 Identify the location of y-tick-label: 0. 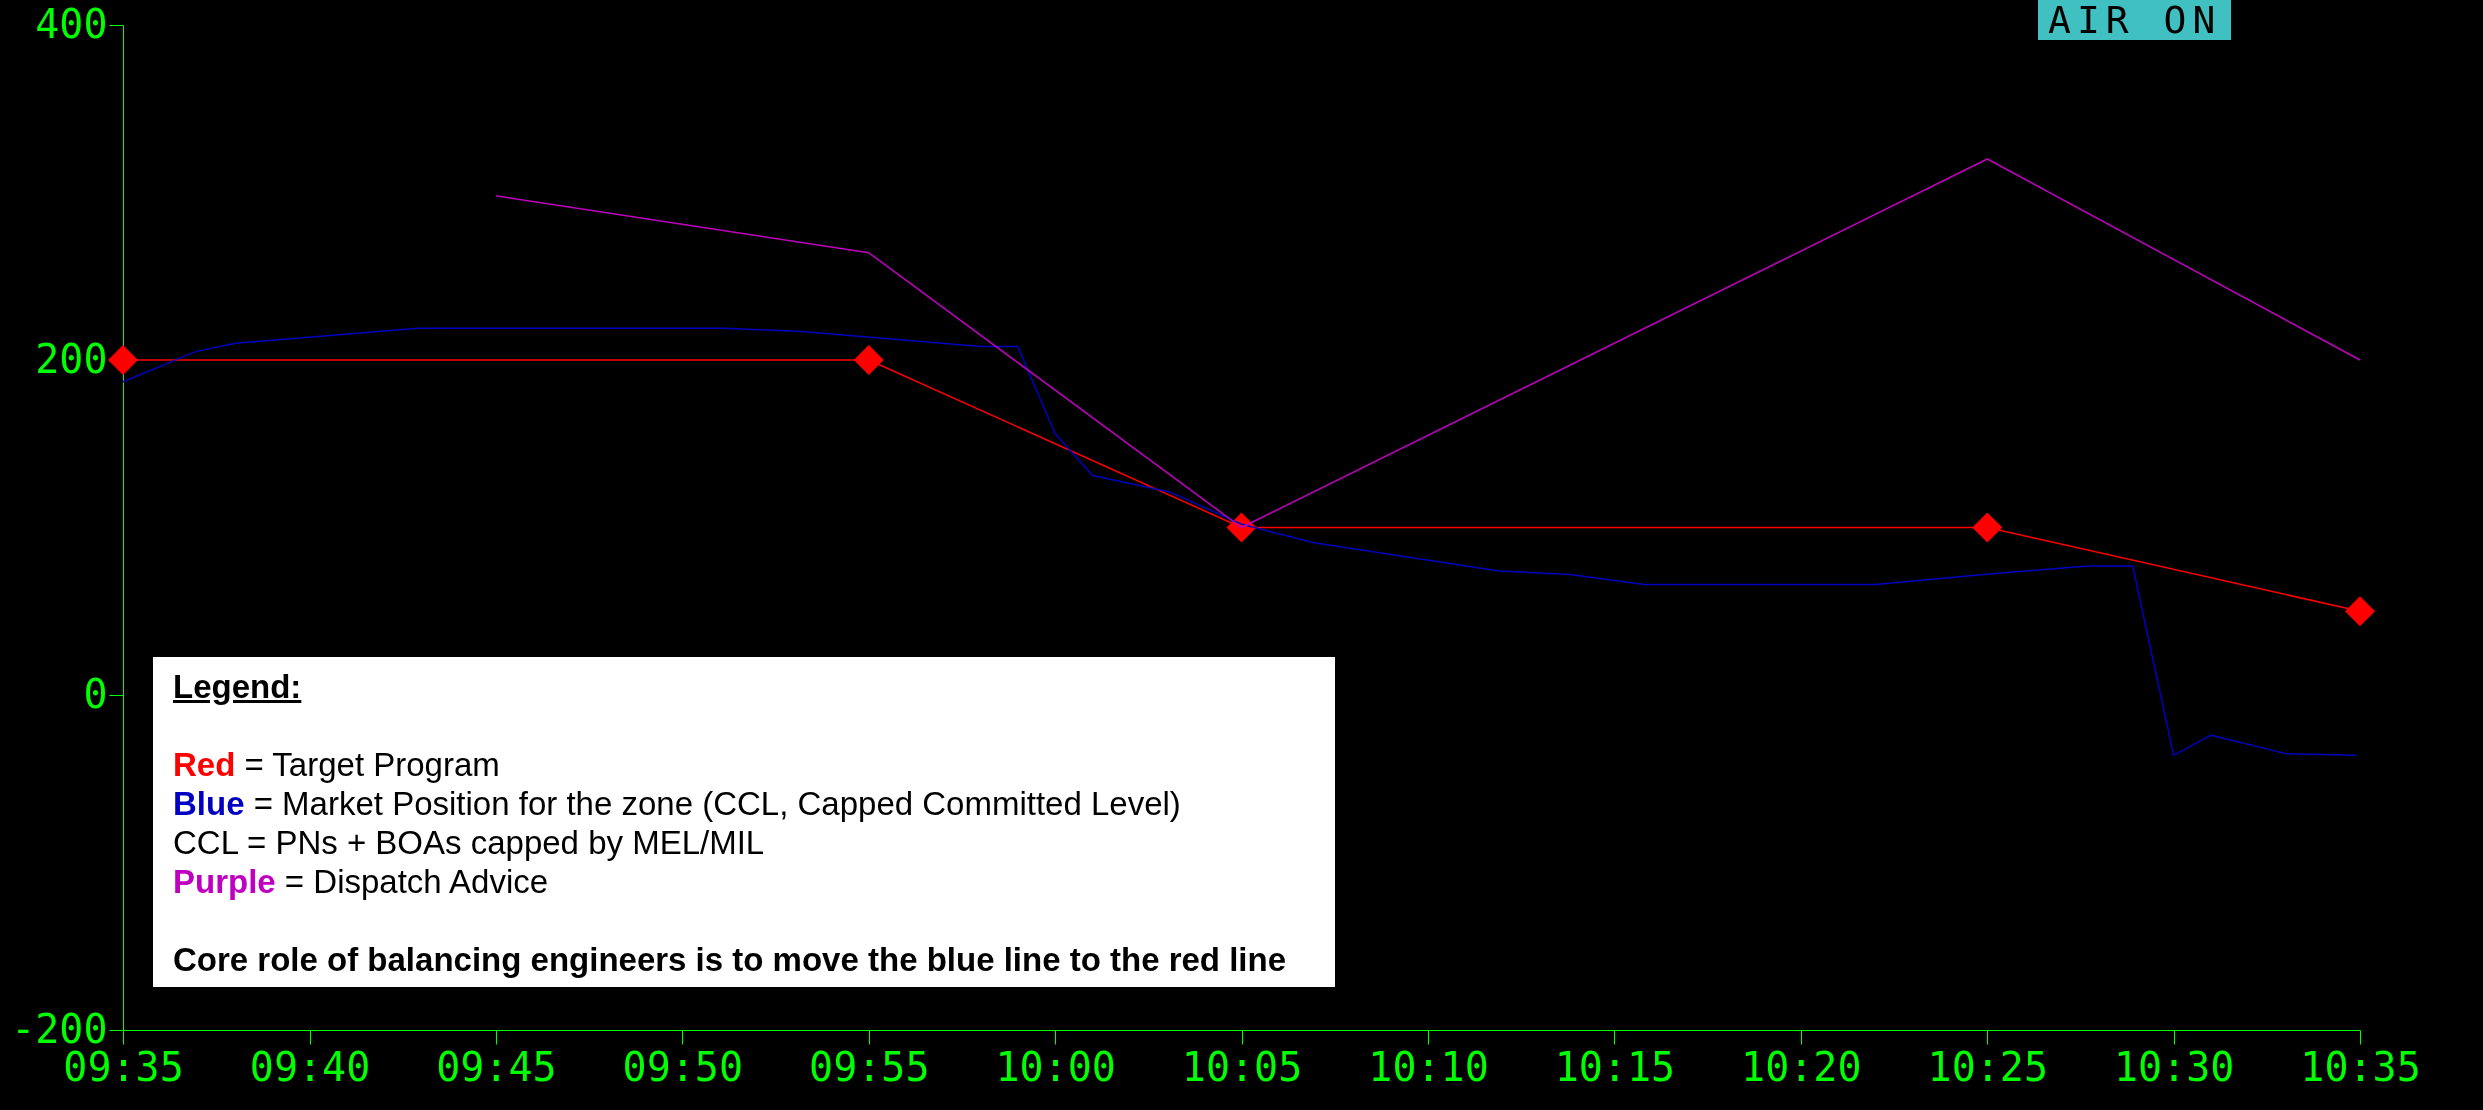
(95, 693).